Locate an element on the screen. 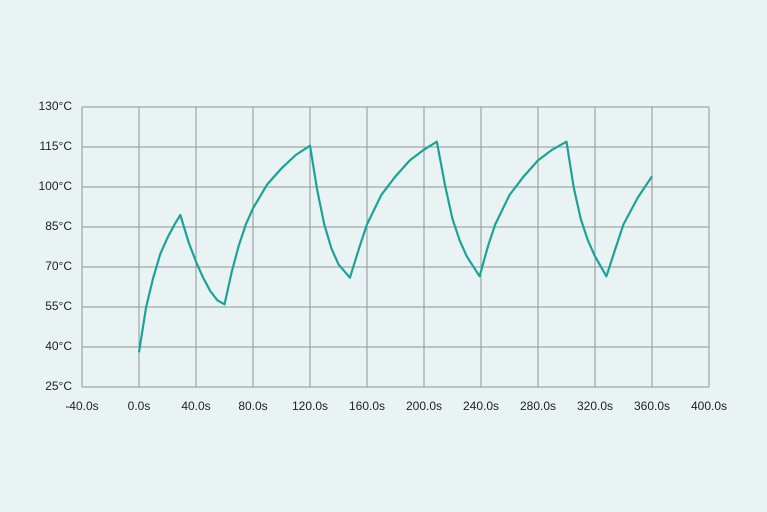 The image size is (767, 512). x-tick-label: 160.0s is located at coordinates (367, 406).